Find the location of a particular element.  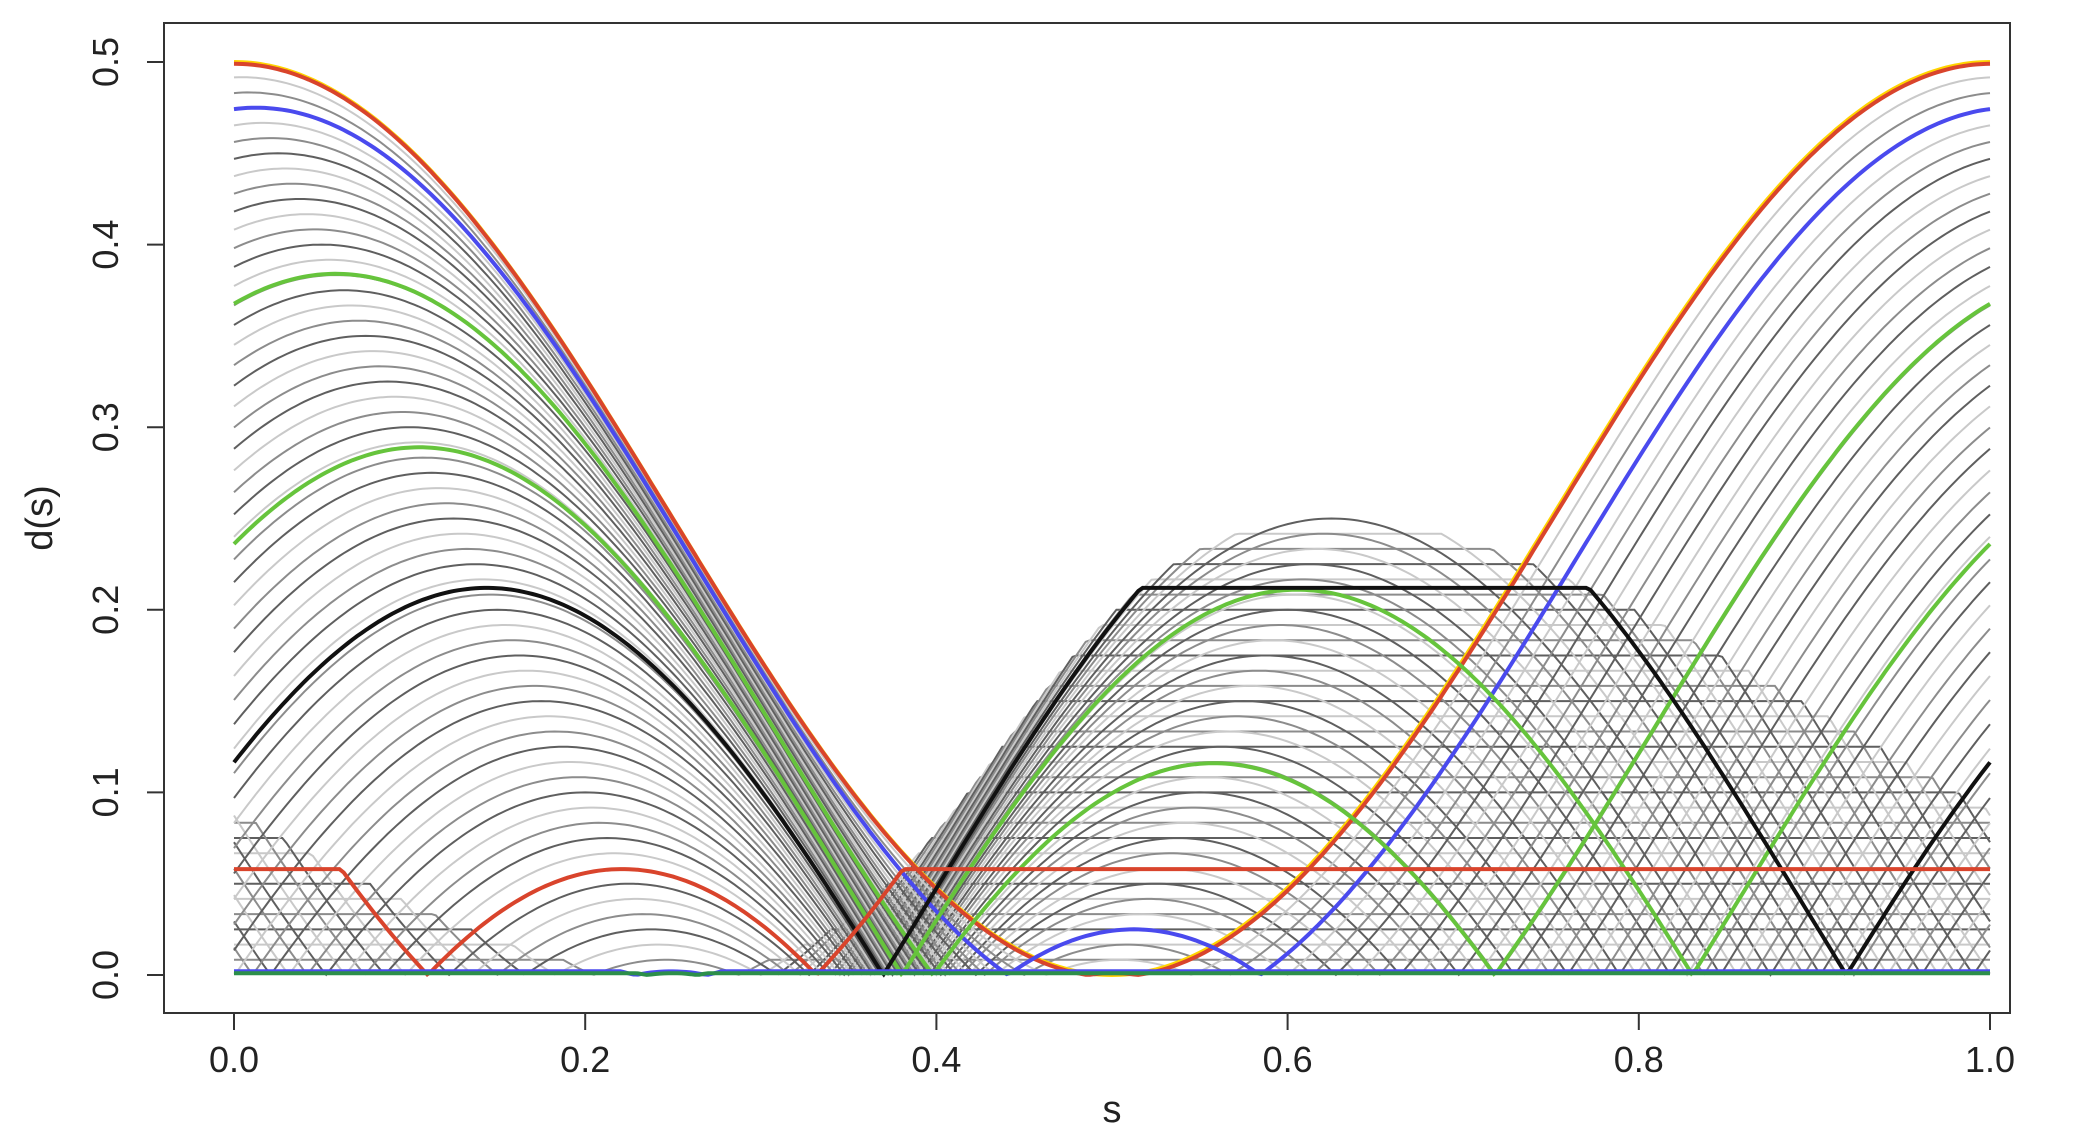

x-tick-label: 0.6 is located at coordinates (1288, 1059).